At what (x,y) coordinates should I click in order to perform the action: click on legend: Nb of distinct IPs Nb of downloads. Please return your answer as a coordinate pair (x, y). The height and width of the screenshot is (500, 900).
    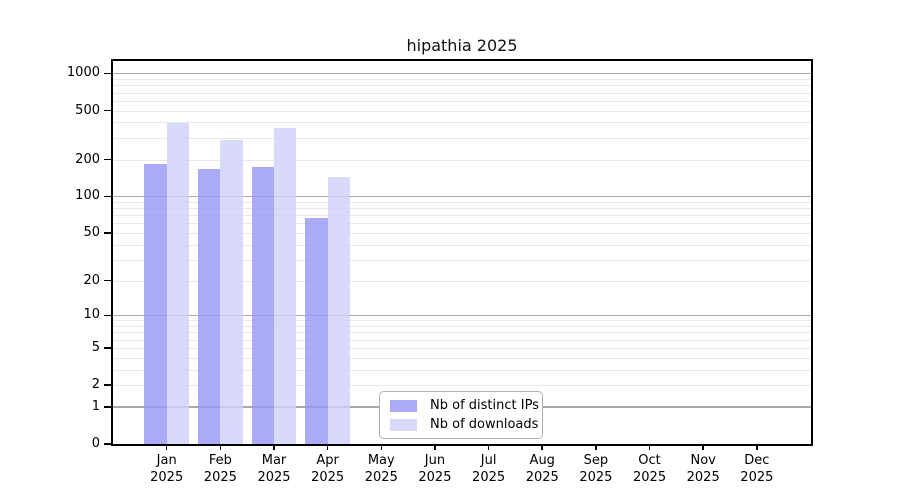
    Looking at the image, I should click on (461, 415).